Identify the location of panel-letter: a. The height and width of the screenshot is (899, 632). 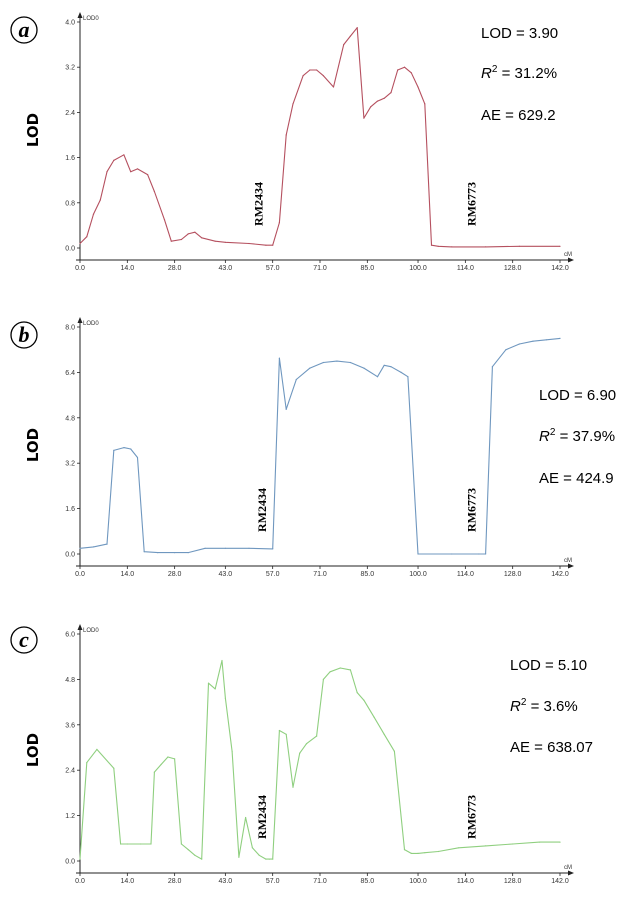
(24, 29).